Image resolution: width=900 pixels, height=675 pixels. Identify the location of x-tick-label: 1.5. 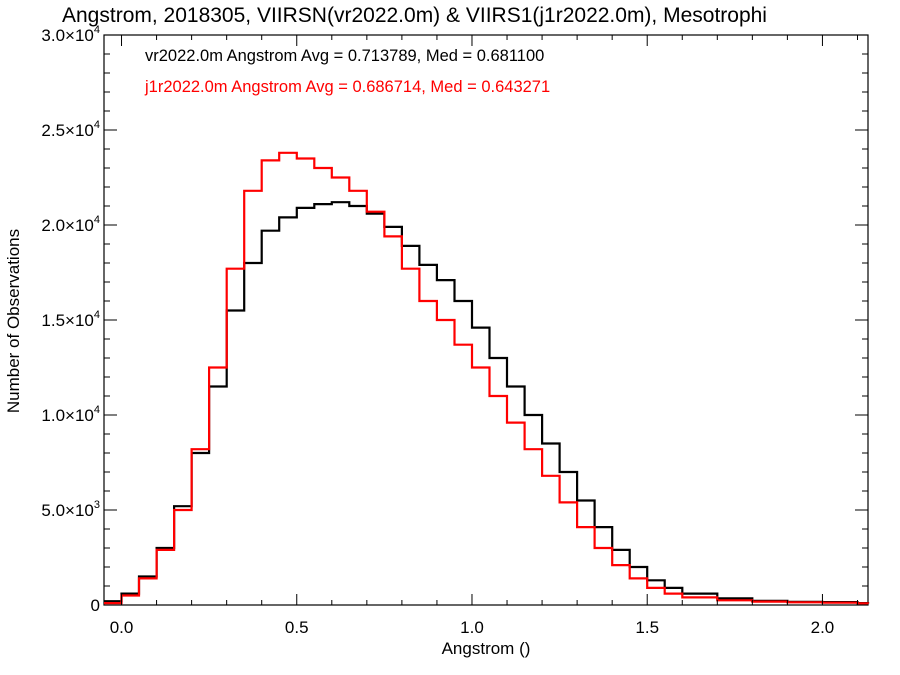
(647, 627).